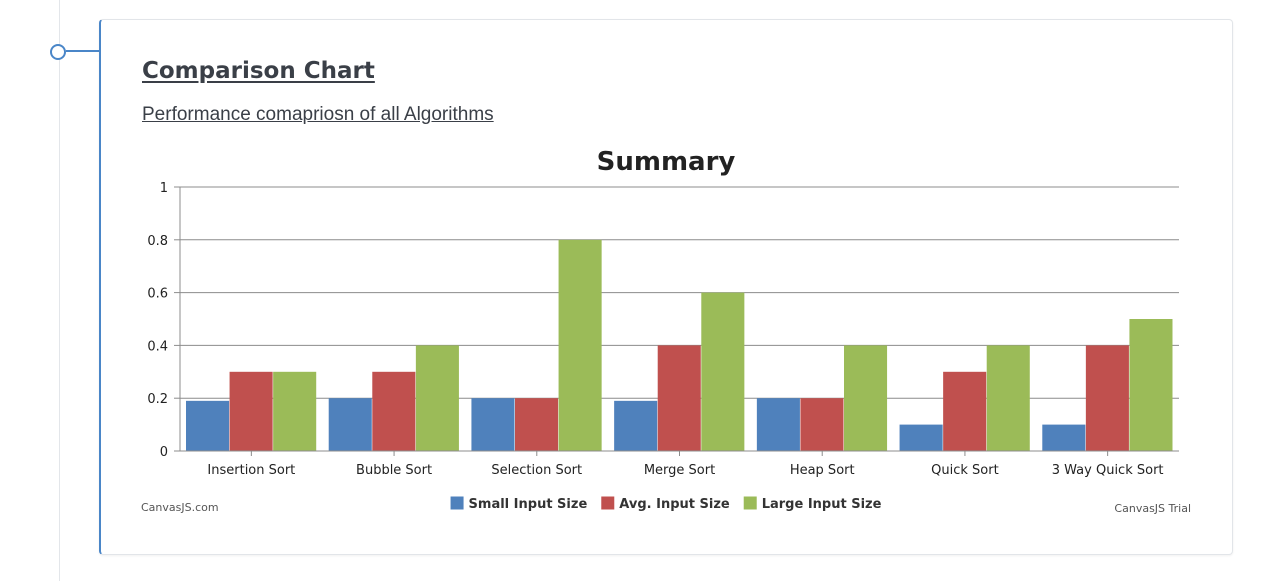 This screenshot has width=1271, height=581. What do you see at coordinates (164, 188) in the screenshot?
I see `y-tick-label: 1` at bounding box center [164, 188].